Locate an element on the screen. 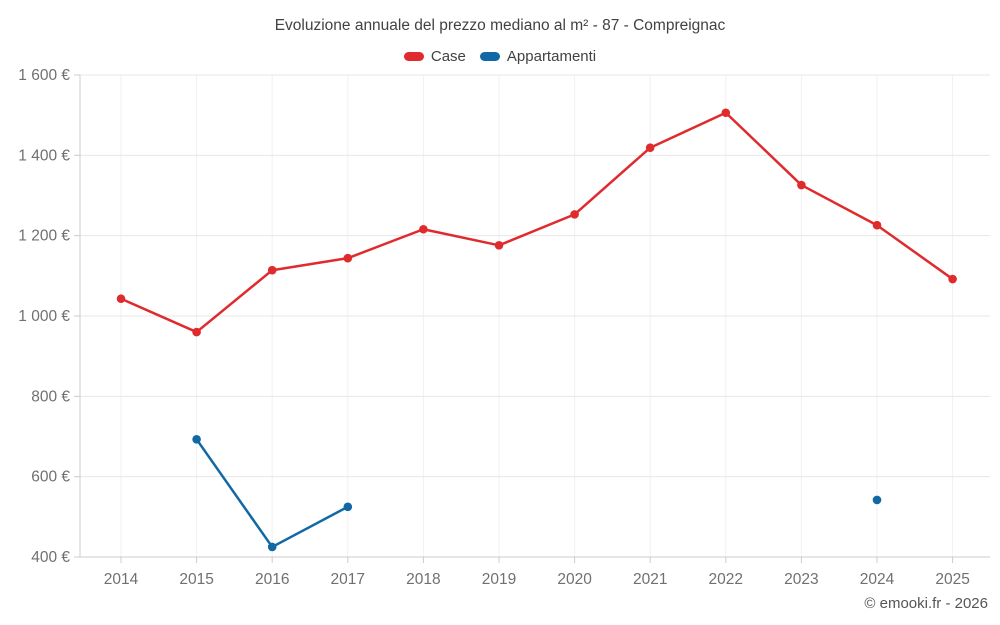  chart-legend: Case Appartamenti is located at coordinates (500, 56).